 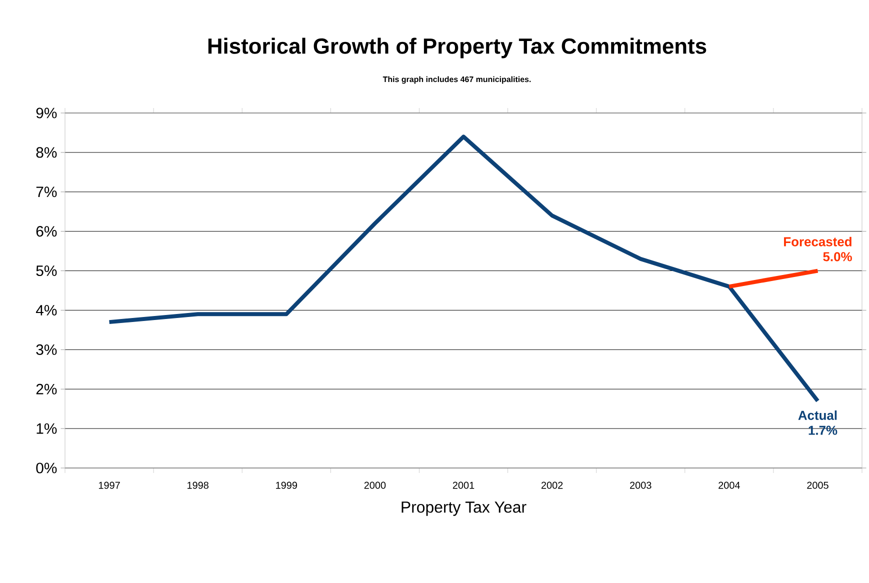 I want to click on y-tick-label: 8%, so click(x=46, y=152).